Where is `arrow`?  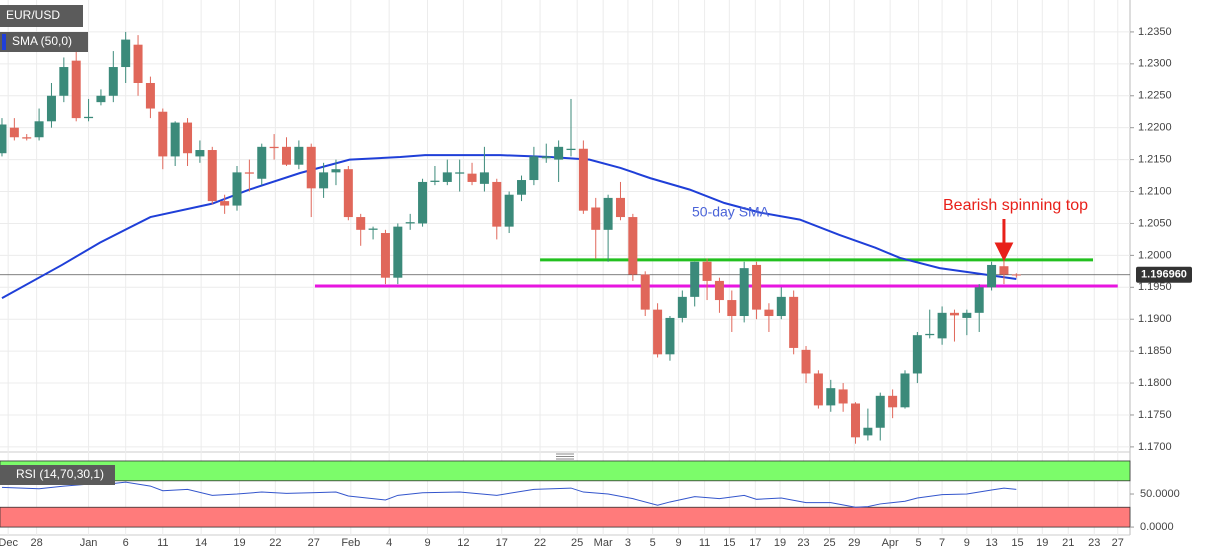
arrow is located at coordinates (1004, 240).